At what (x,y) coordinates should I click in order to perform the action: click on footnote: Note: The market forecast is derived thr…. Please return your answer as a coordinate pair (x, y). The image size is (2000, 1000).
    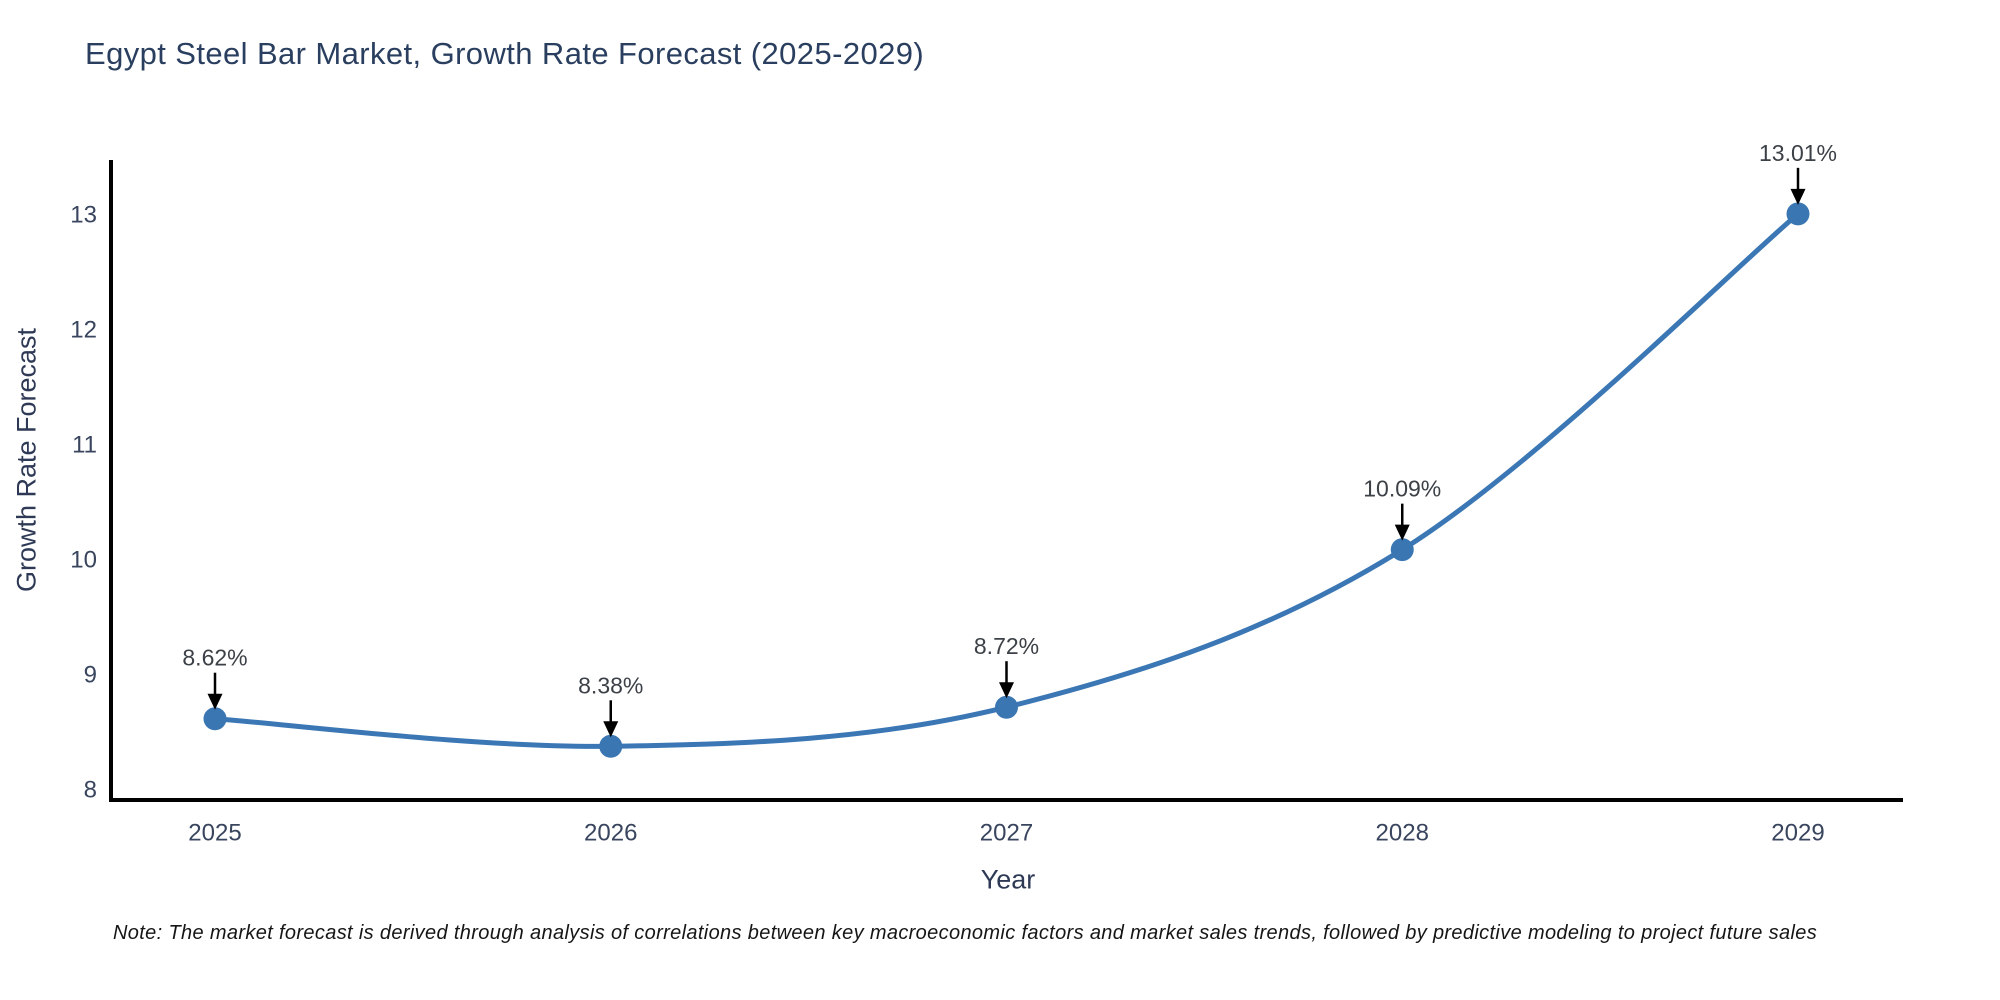
    Looking at the image, I should click on (965, 933).